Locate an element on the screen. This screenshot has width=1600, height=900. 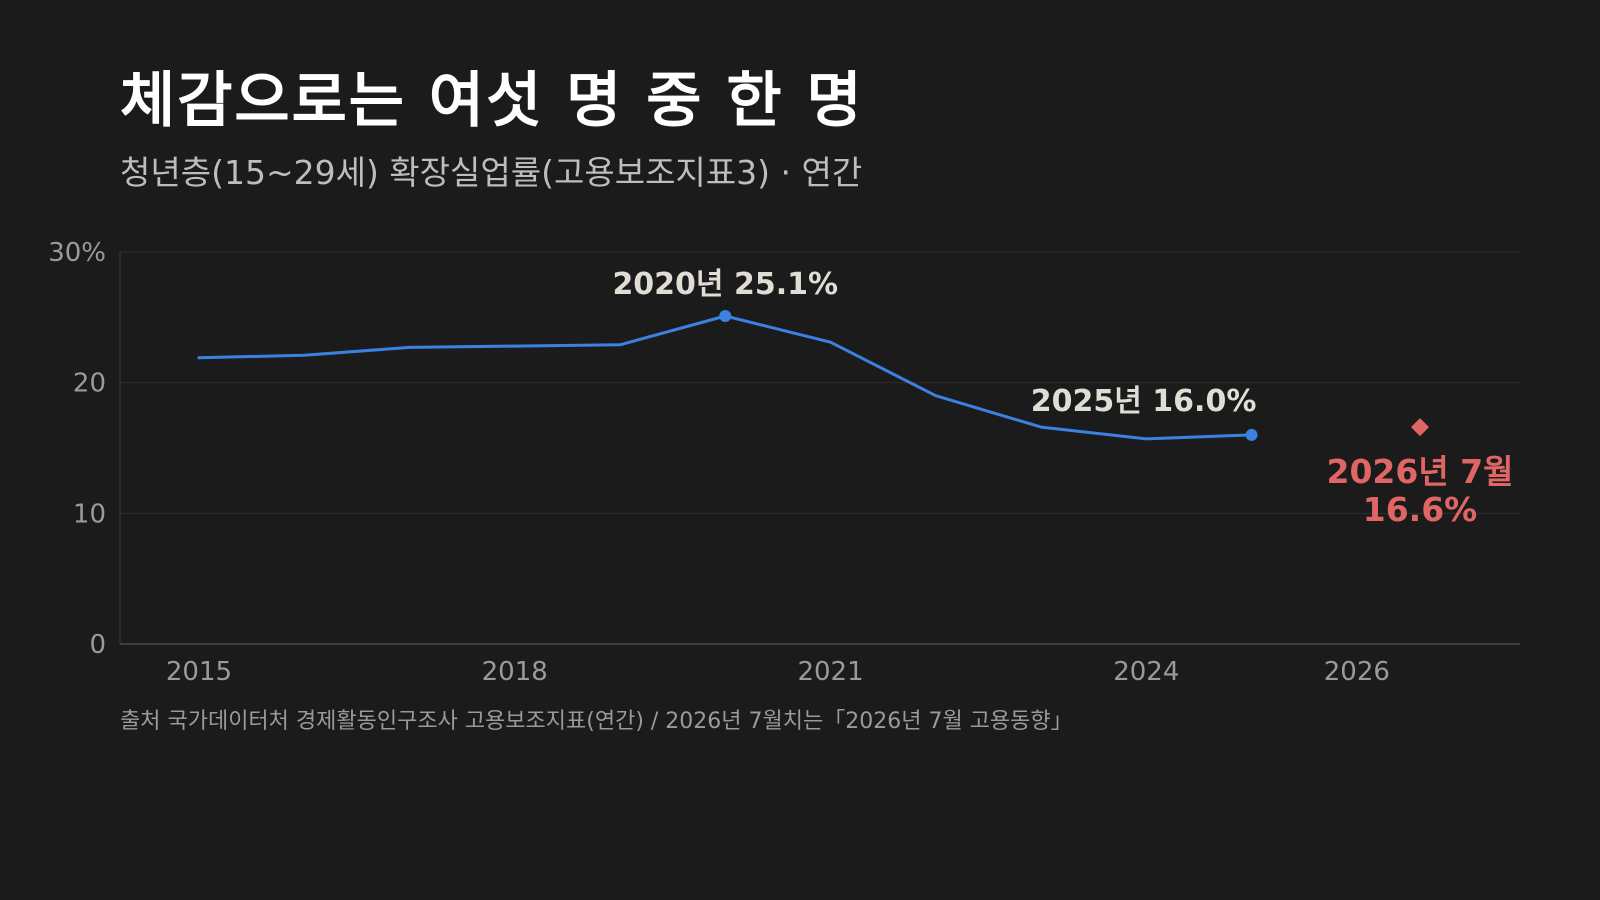
chart-subtitle: 청년층(15~29세) 확장실업률(고용보조지표3) · 연간 is located at coordinates (491, 172).